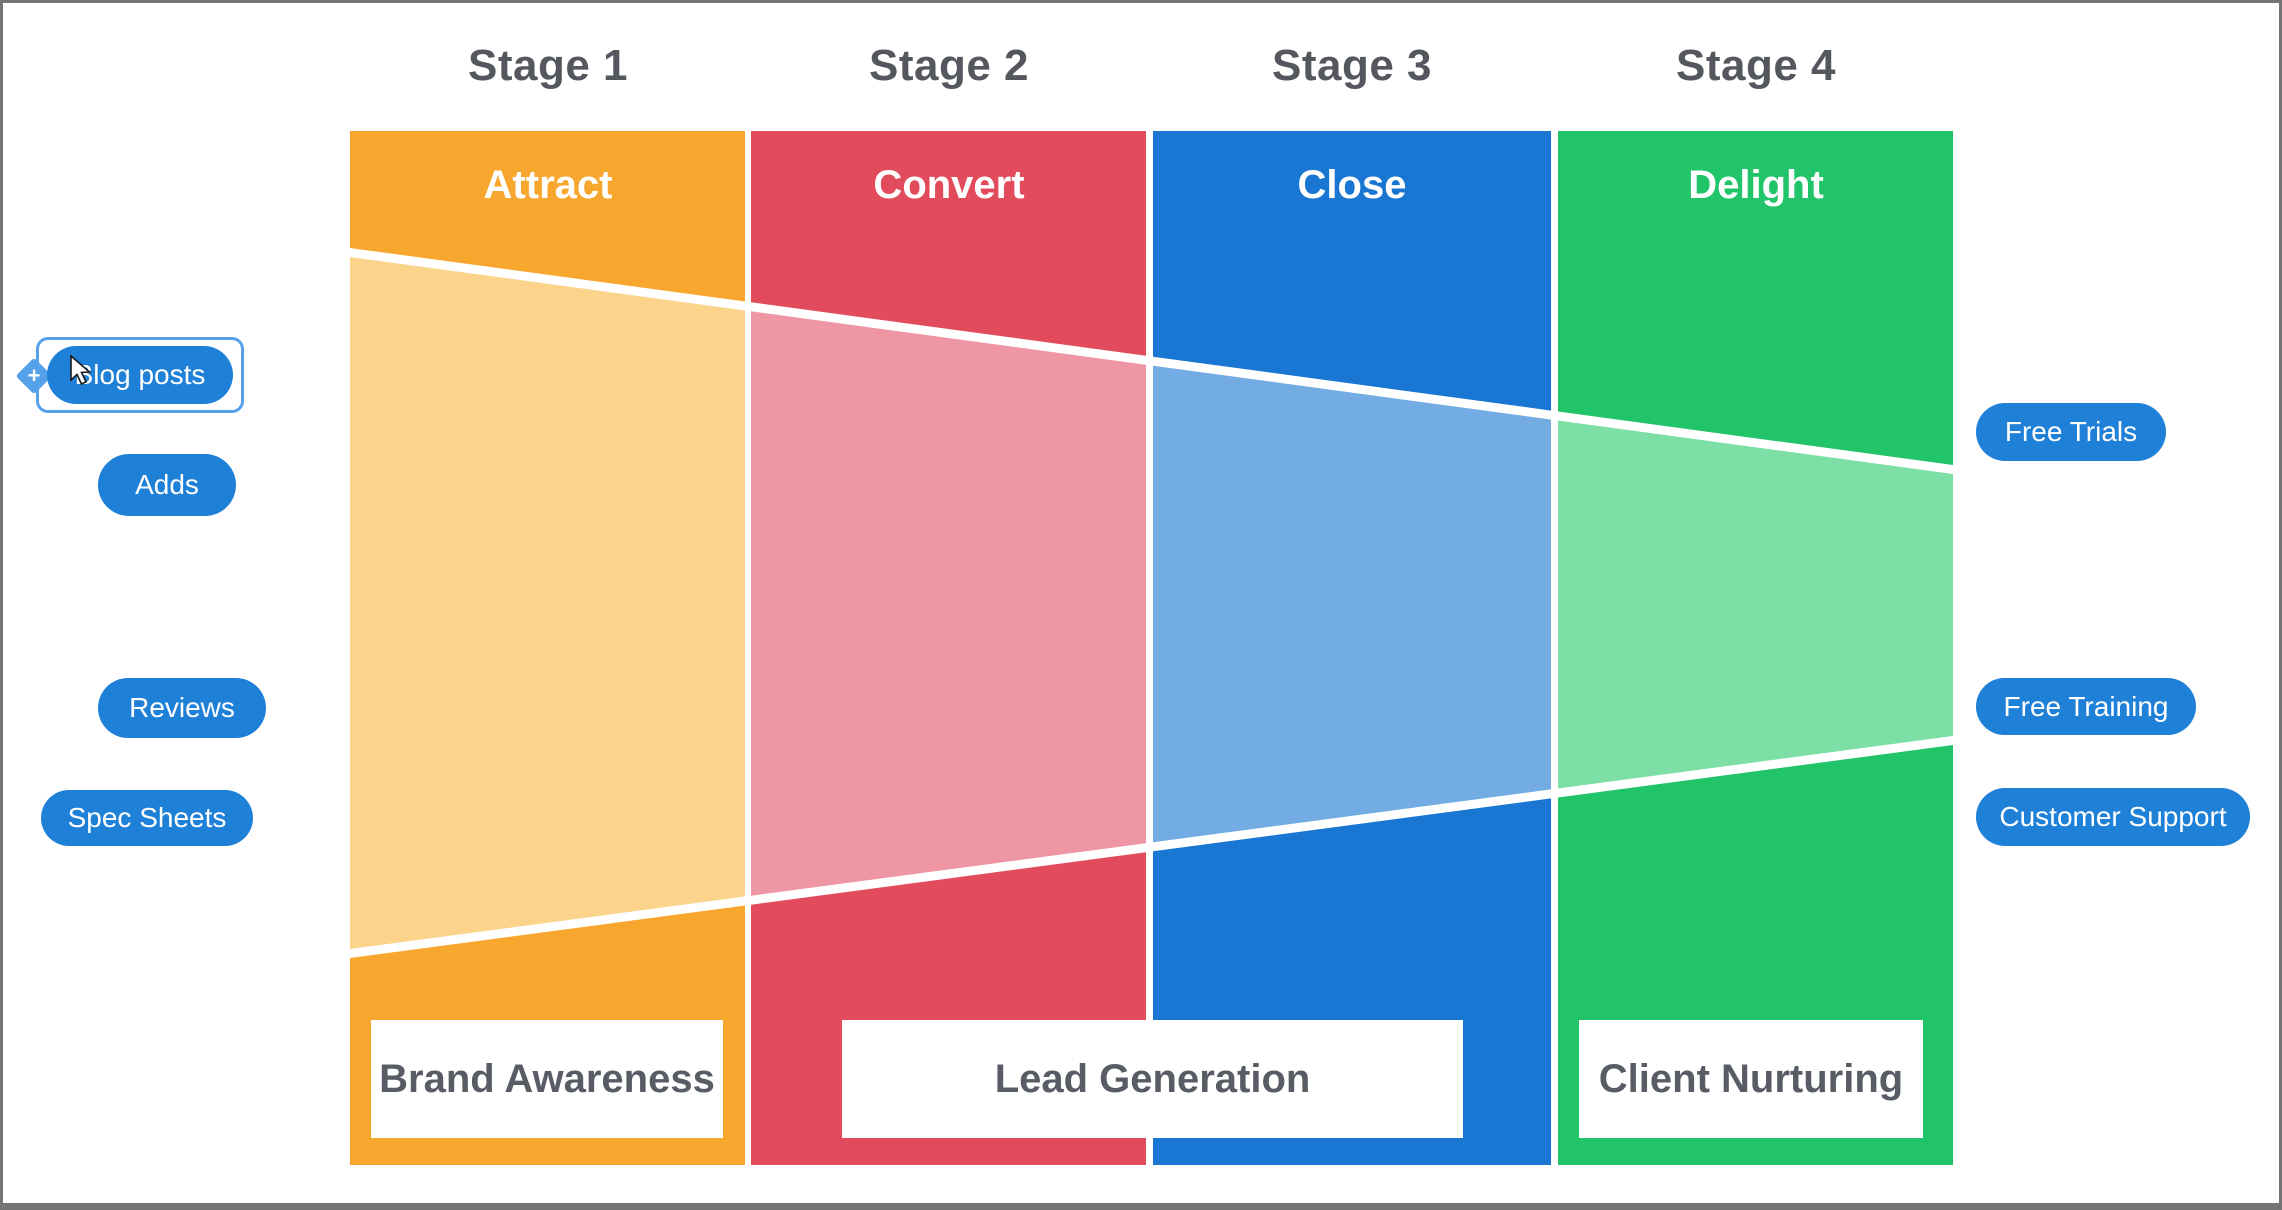  What do you see at coordinates (1352, 271) in the screenshot?
I see `funnel-close-header` at bounding box center [1352, 271].